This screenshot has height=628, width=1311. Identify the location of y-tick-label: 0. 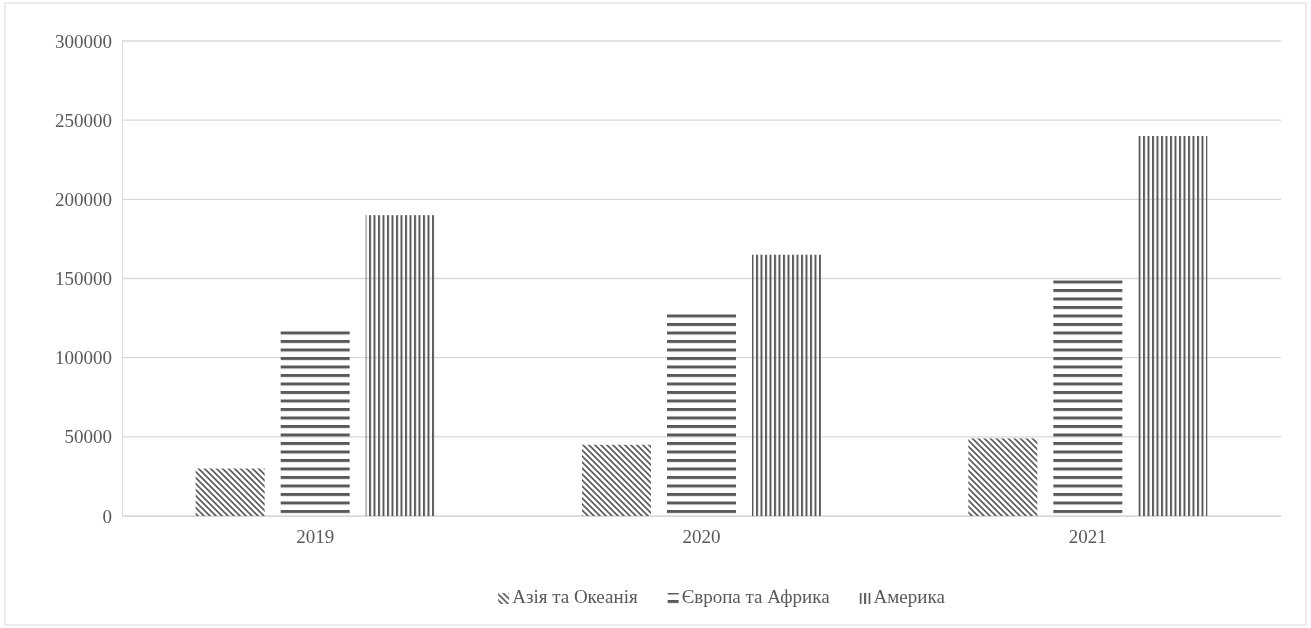
(107, 516).